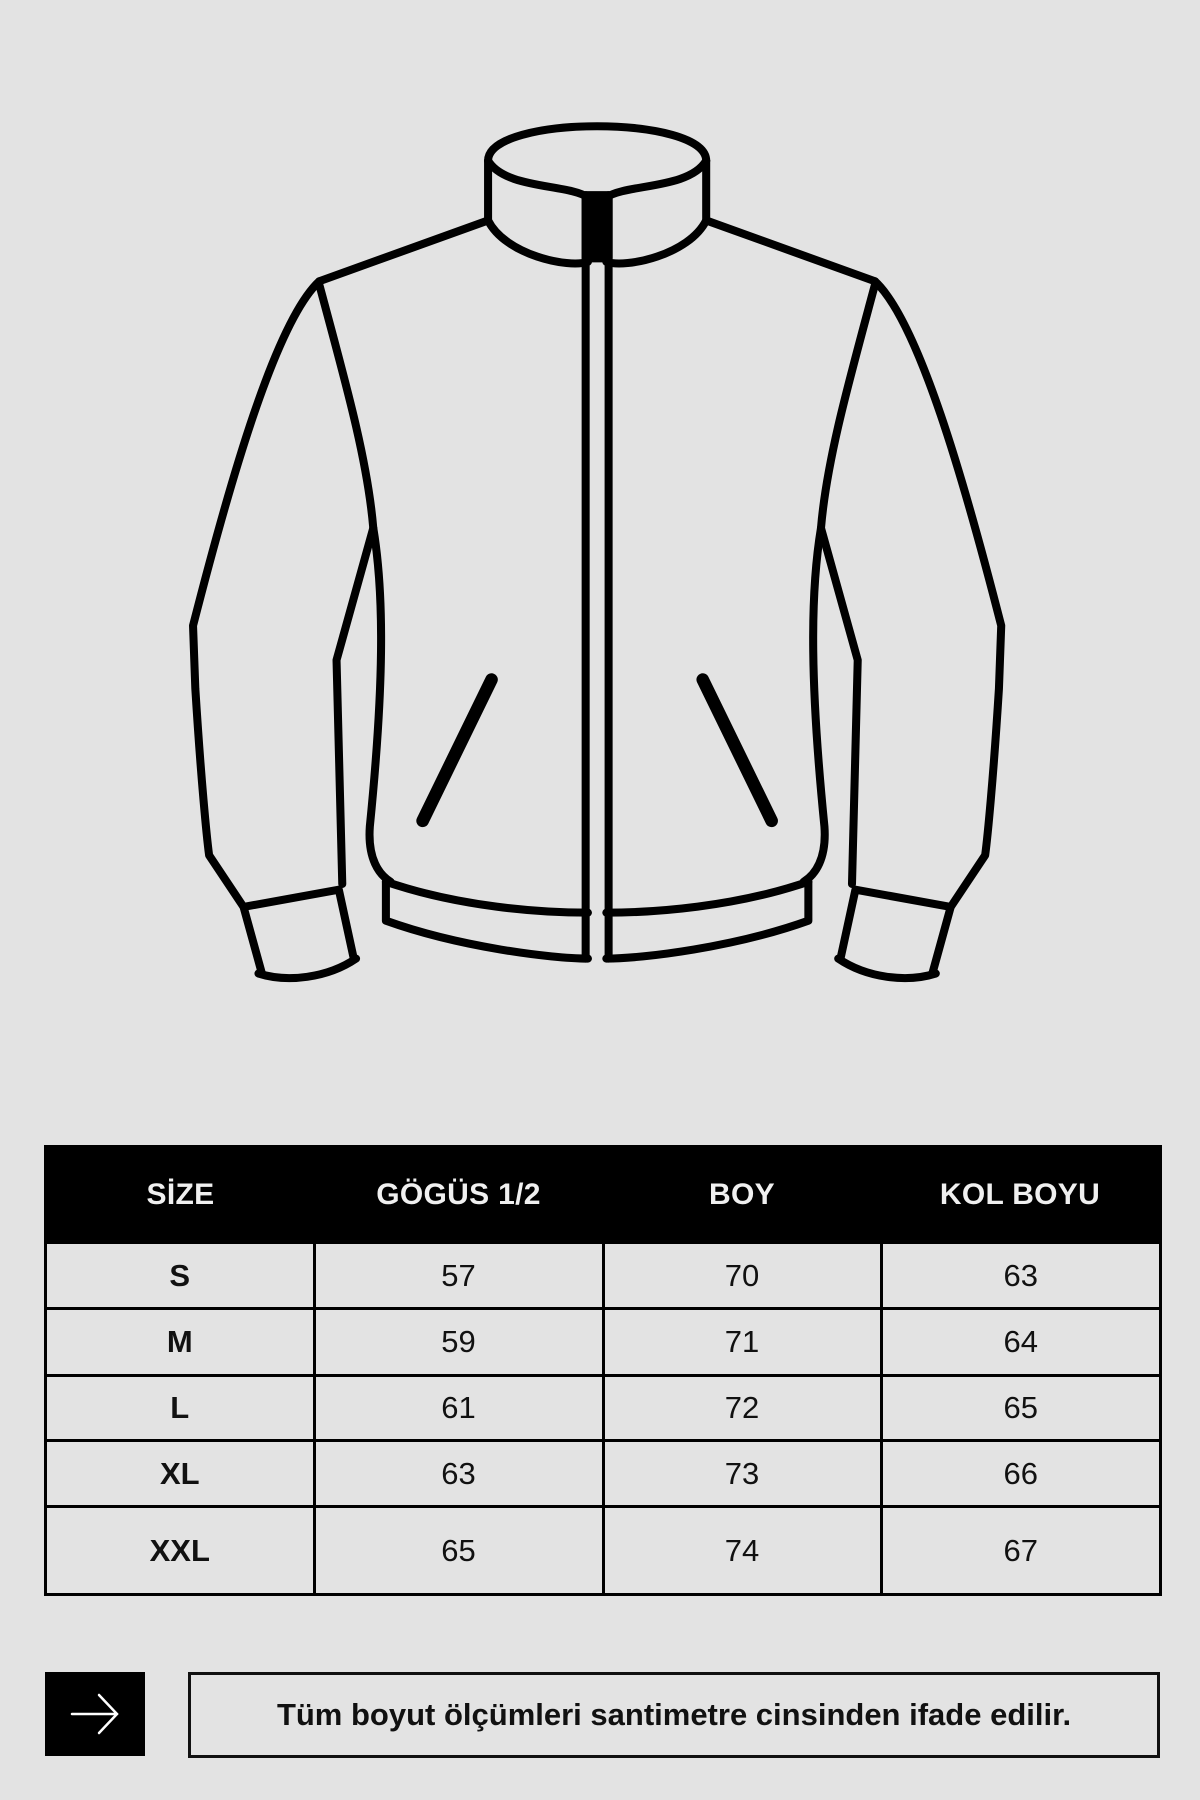  What do you see at coordinates (458, 1275) in the screenshot?
I see `chest-cell: 57` at bounding box center [458, 1275].